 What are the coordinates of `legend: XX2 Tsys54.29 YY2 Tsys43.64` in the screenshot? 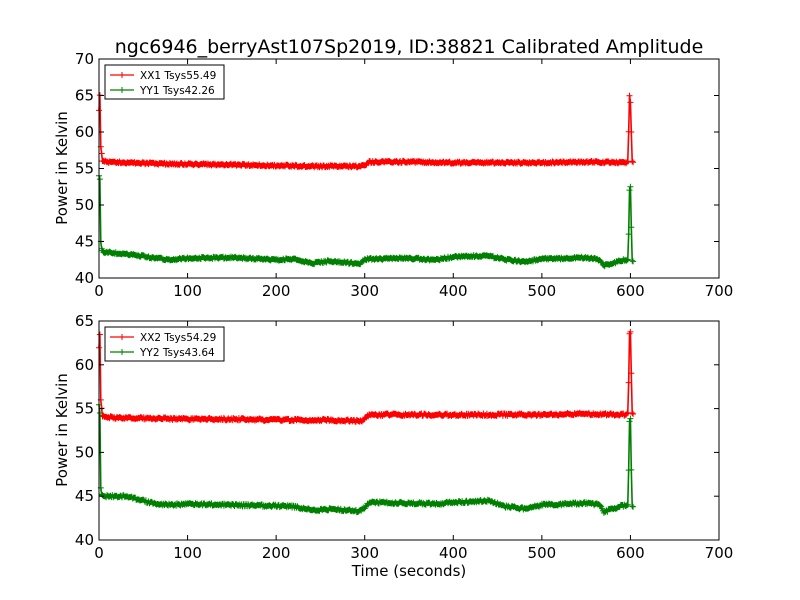 It's located at (164, 344).